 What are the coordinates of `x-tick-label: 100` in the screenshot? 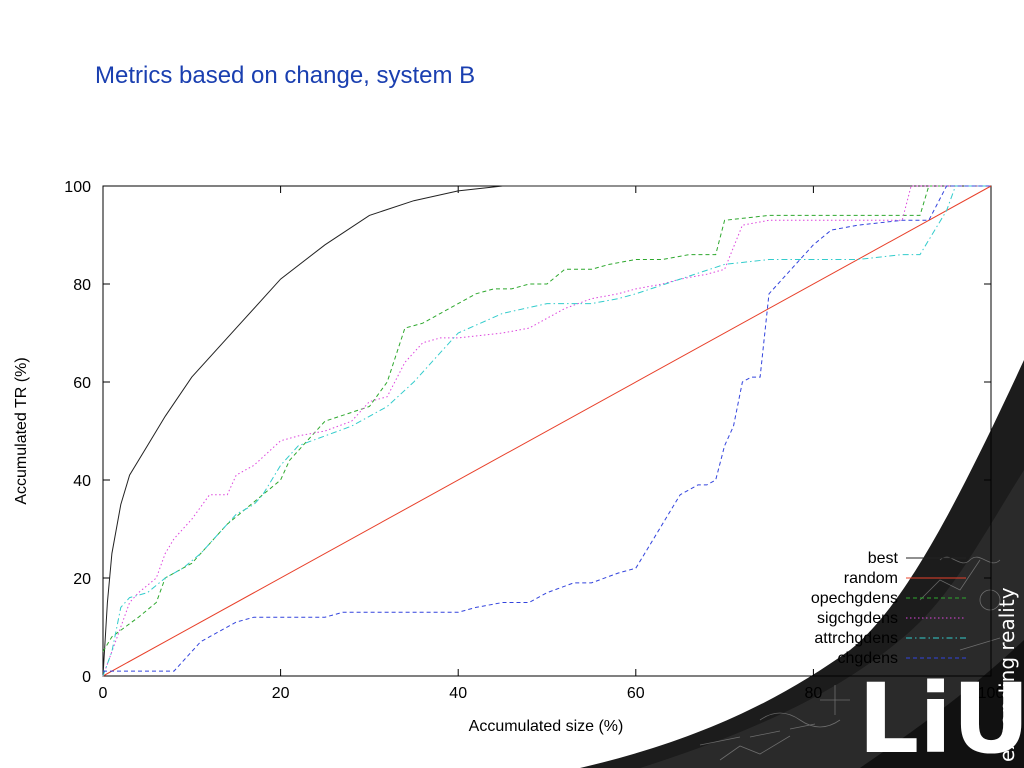 It's located at (991, 693).